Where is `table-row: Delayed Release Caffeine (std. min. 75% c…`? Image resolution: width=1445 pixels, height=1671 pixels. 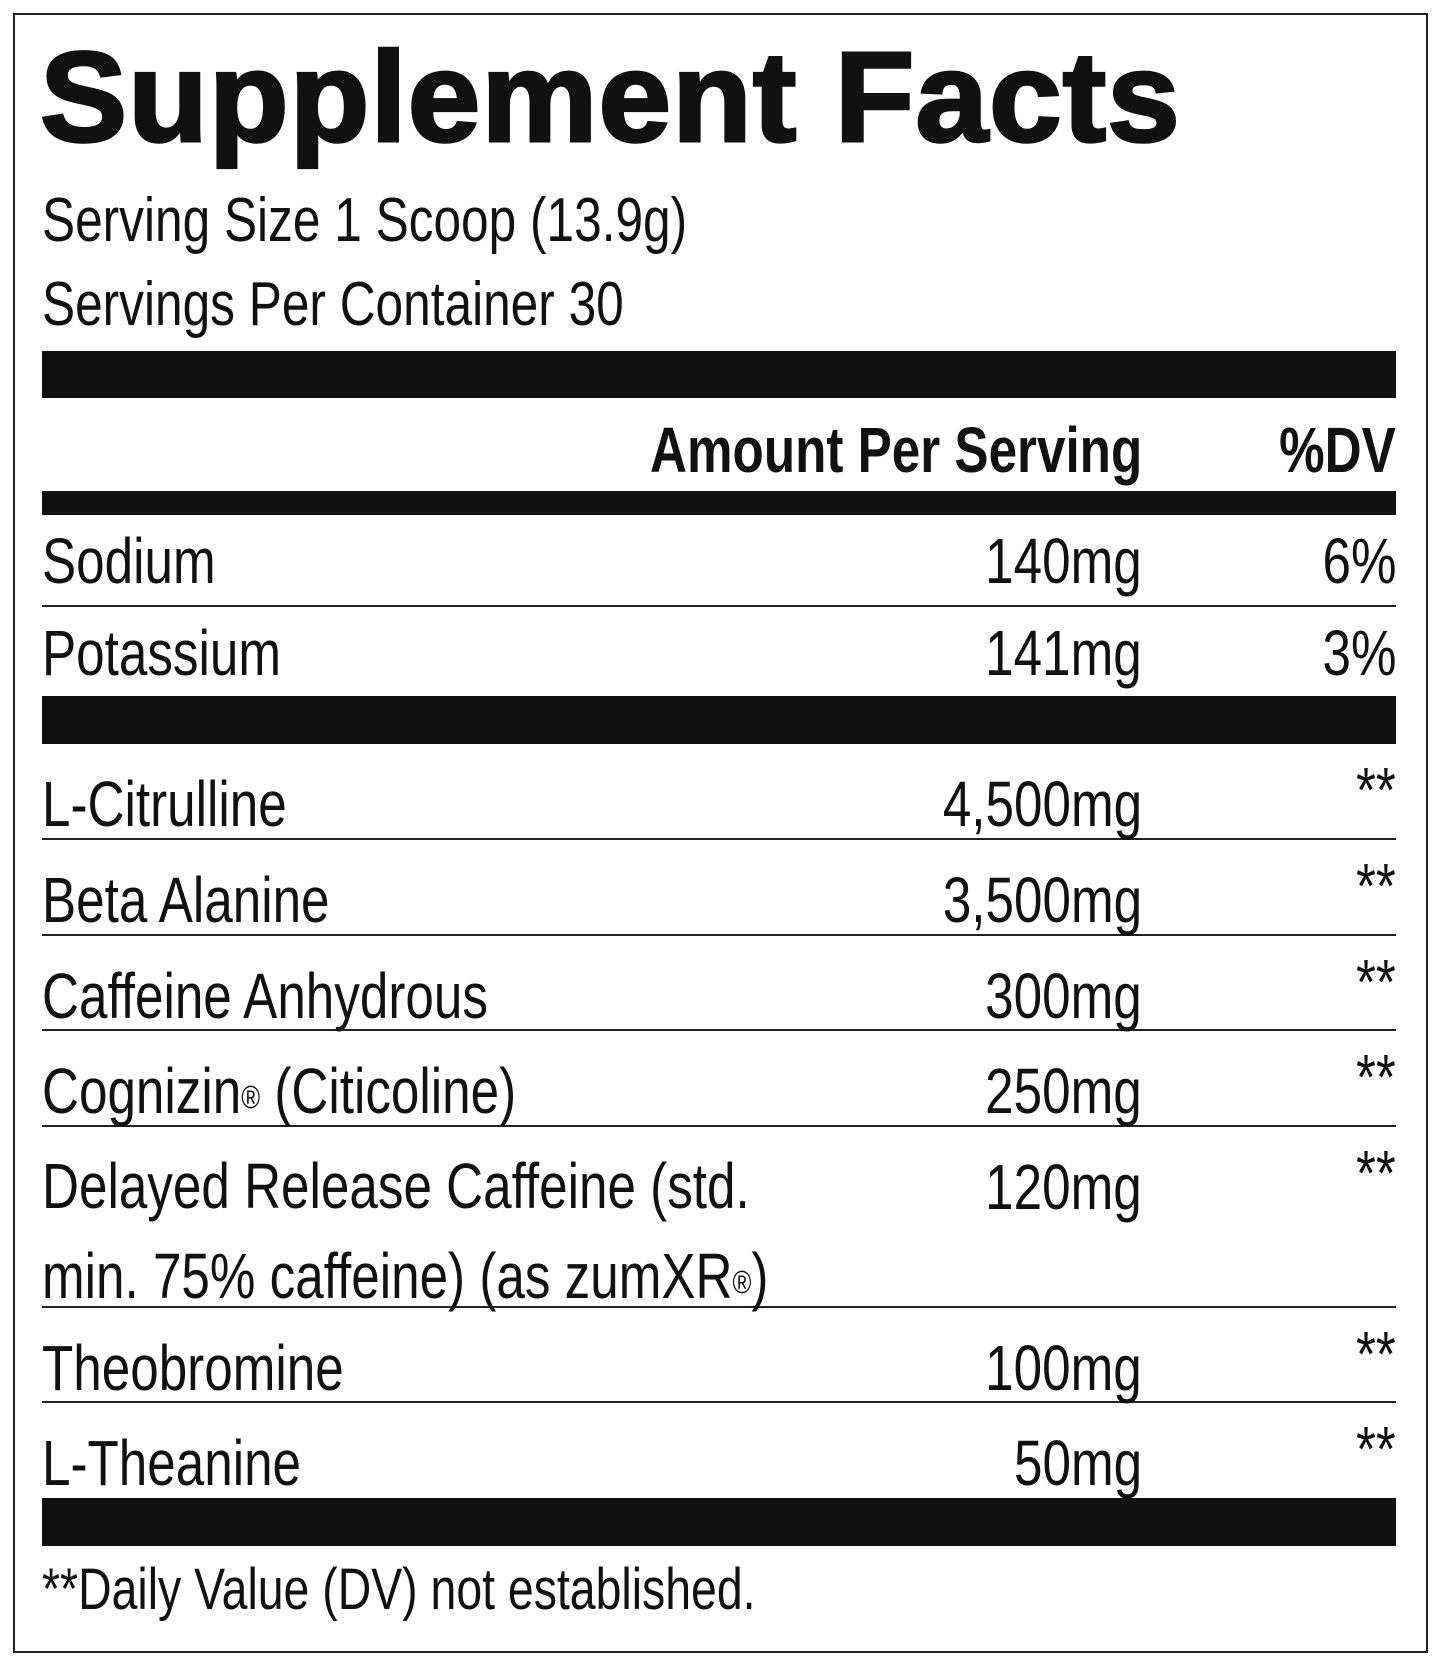
table-row: Delayed Release Caffeine (std. min. 75% c… is located at coordinates (719, 1219).